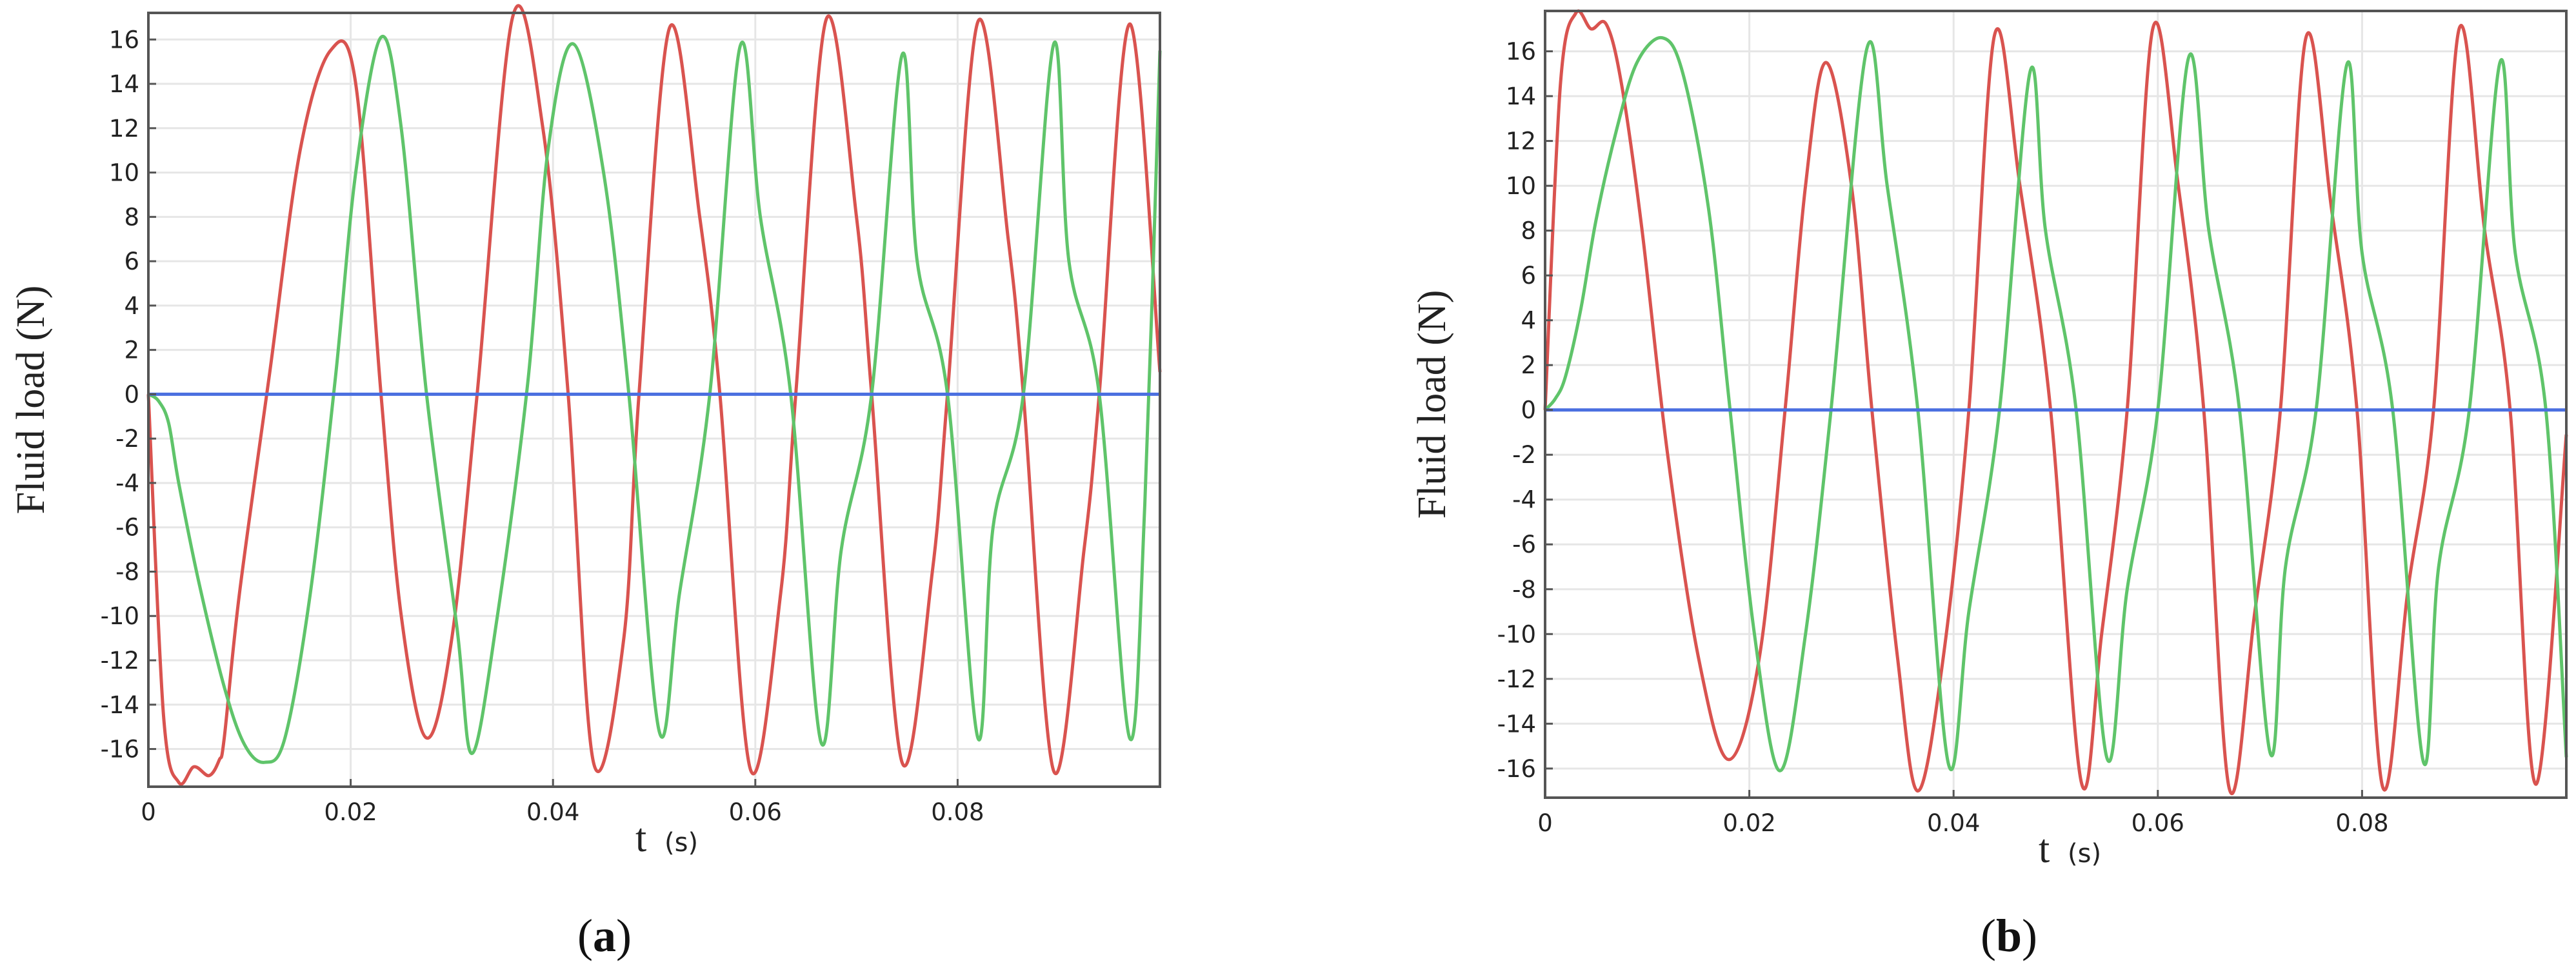 The height and width of the screenshot is (975, 2576). I want to click on chart-a-y-tick-label: 0, so click(131, 394).